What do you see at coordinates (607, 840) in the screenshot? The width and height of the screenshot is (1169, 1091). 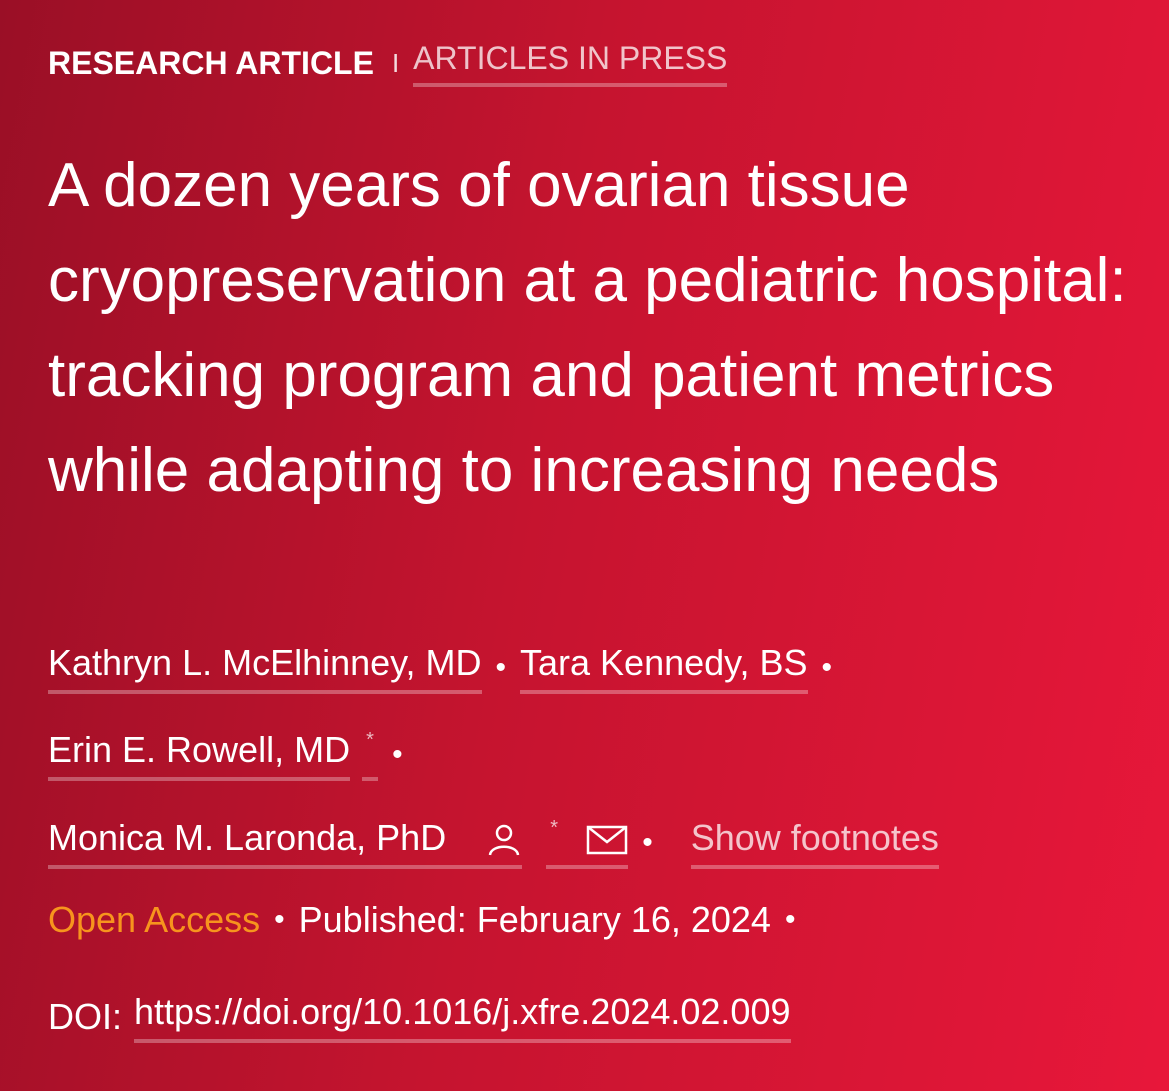 I see `mail-icon` at bounding box center [607, 840].